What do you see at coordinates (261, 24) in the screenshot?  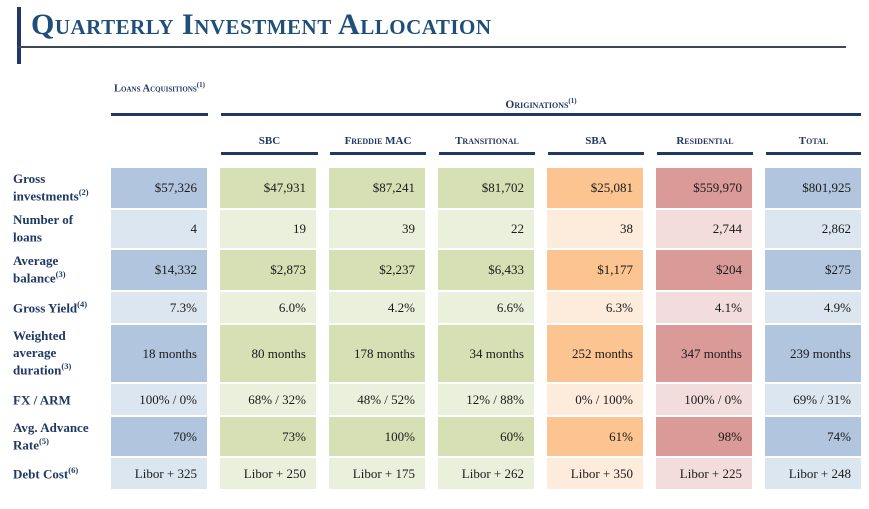 I see `page-title: Quarterly Investment Allocation` at bounding box center [261, 24].